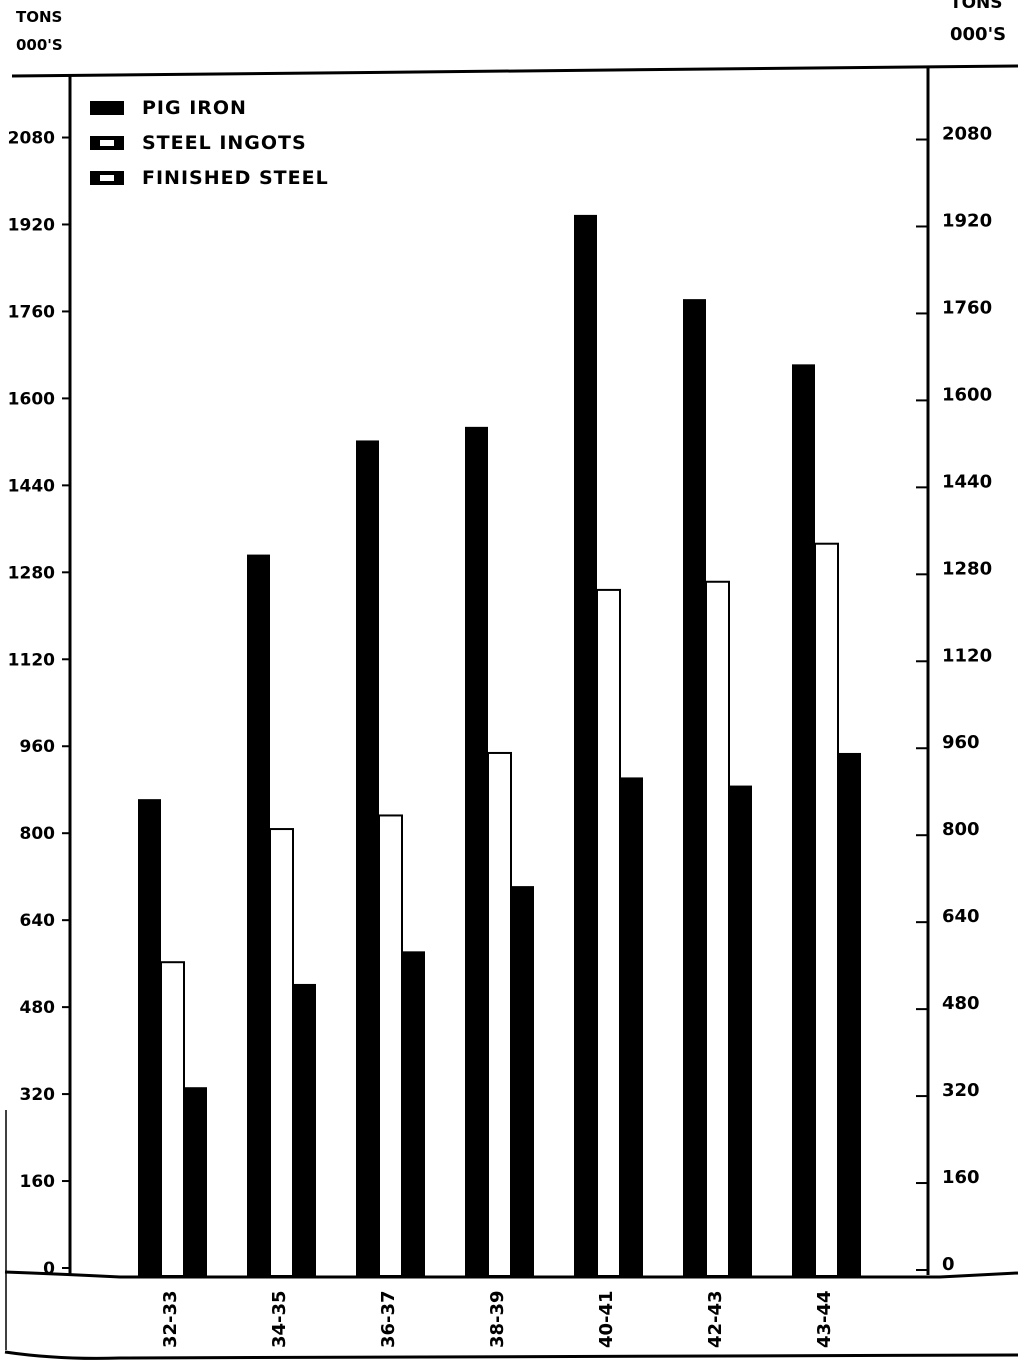 This screenshot has height=1362, width=1020. I want to click on right-tick-label: 1440, so click(967, 481).